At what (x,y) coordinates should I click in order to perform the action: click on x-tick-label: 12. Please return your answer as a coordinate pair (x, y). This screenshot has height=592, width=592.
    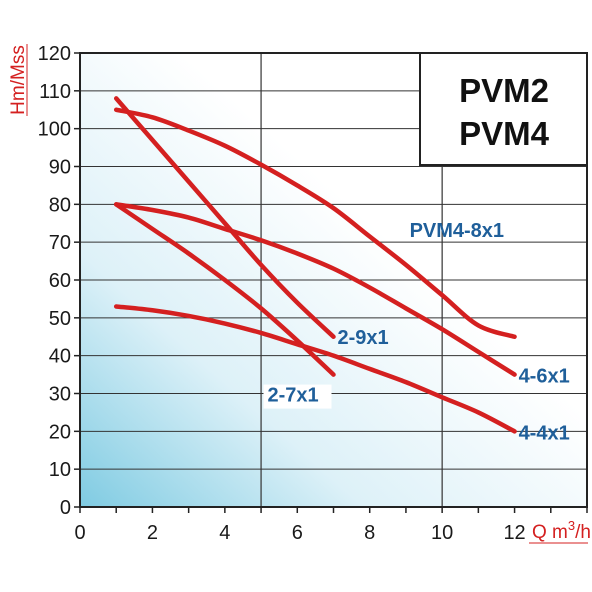
    Looking at the image, I should click on (514, 533).